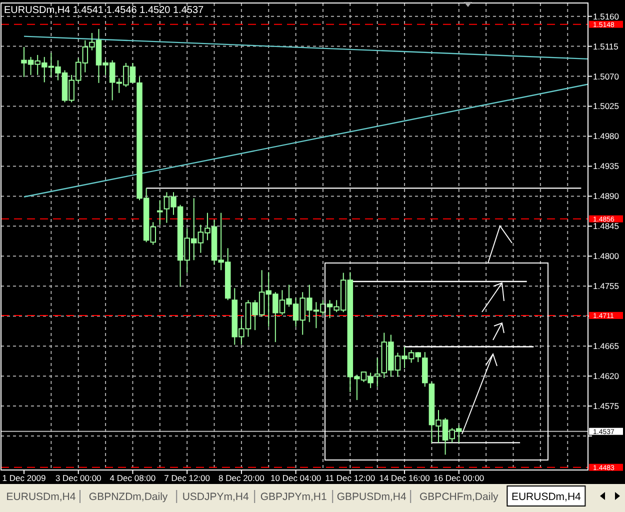  What do you see at coordinates (606, 136) in the screenshot?
I see `y-tick-label: 1.4980` at bounding box center [606, 136].